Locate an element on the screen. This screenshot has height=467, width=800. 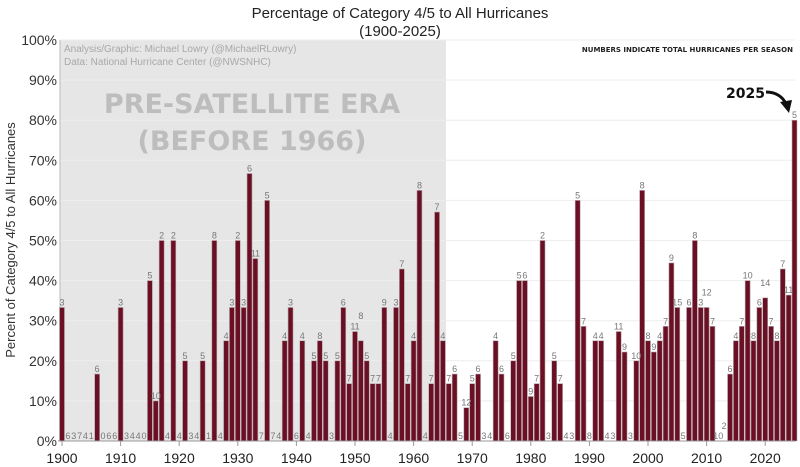
x-tick-label: 1900 is located at coordinates (61, 458).